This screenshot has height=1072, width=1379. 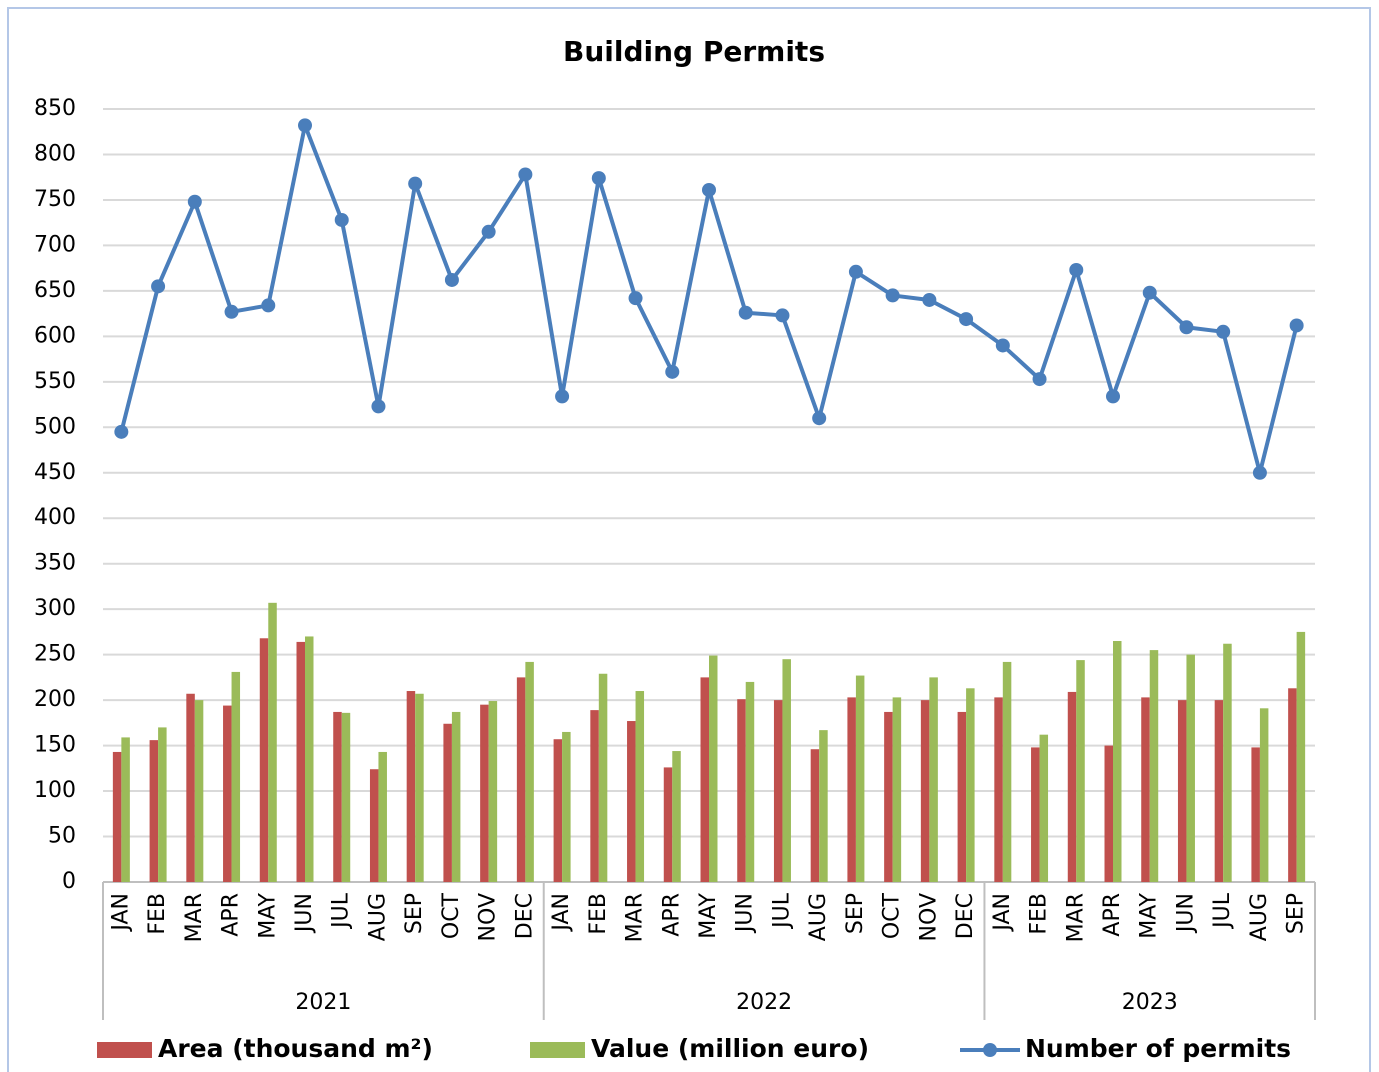 I want to click on x-tick-label: NOV, so click(x=488, y=917).